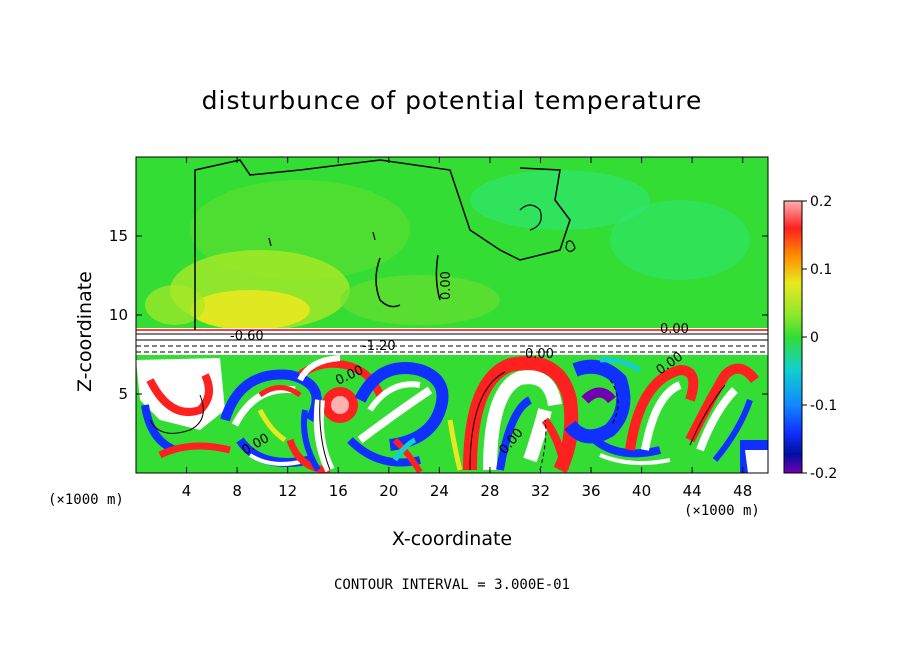 The width and height of the screenshot is (904, 654). Describe the element at coordinates (86, 500) in the screenshot. I see `x-unit-left: (×1000 m)` at that location.